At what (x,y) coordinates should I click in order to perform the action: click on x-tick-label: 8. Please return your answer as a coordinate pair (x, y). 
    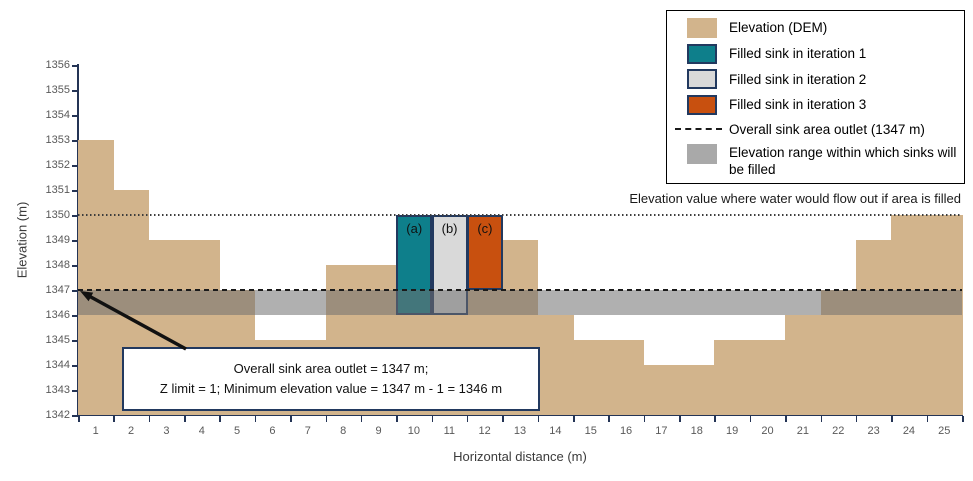
    Looking at the image, I should click on (343, 431).